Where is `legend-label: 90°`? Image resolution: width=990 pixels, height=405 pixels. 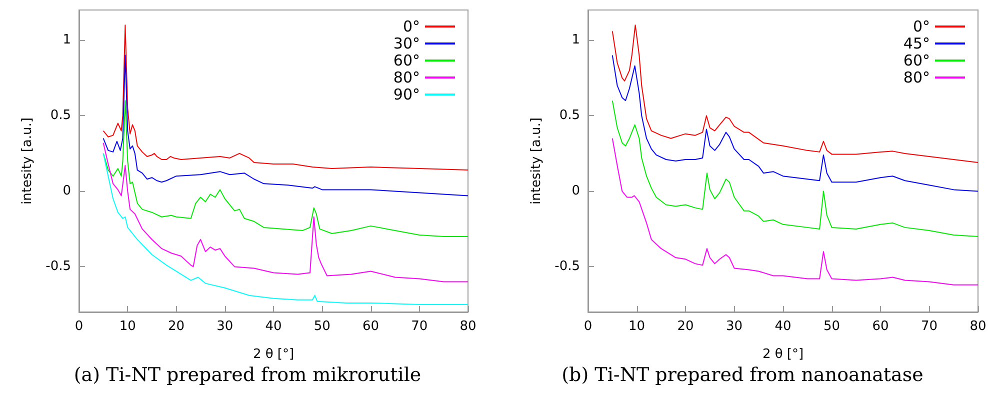 legend-label: 90° is located at coordinates (406, 95).